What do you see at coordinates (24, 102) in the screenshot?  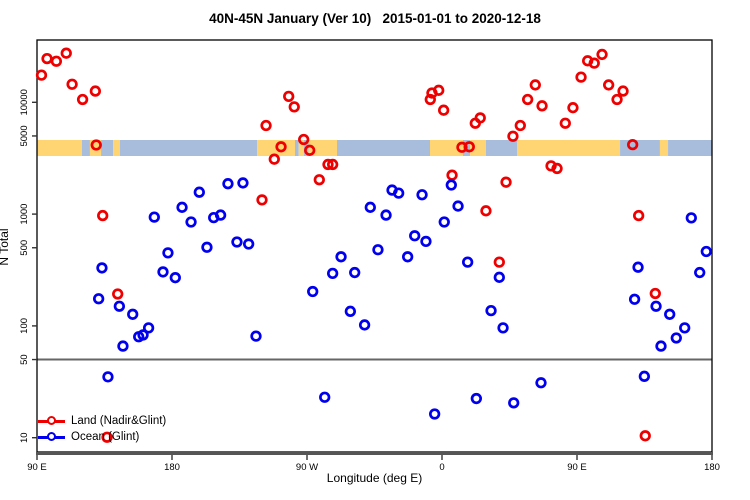 I see `y-tick-label: 10000` at bounding box center [24, 102].